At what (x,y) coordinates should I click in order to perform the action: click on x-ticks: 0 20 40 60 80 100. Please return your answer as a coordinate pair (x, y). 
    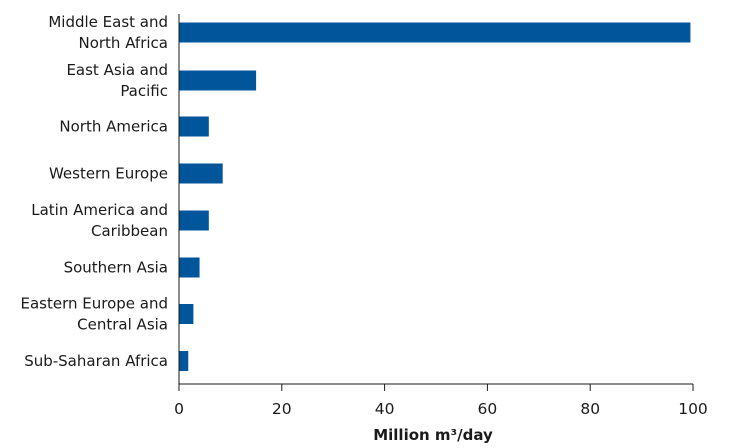
    Looking at the image, I should click on (441, 401).